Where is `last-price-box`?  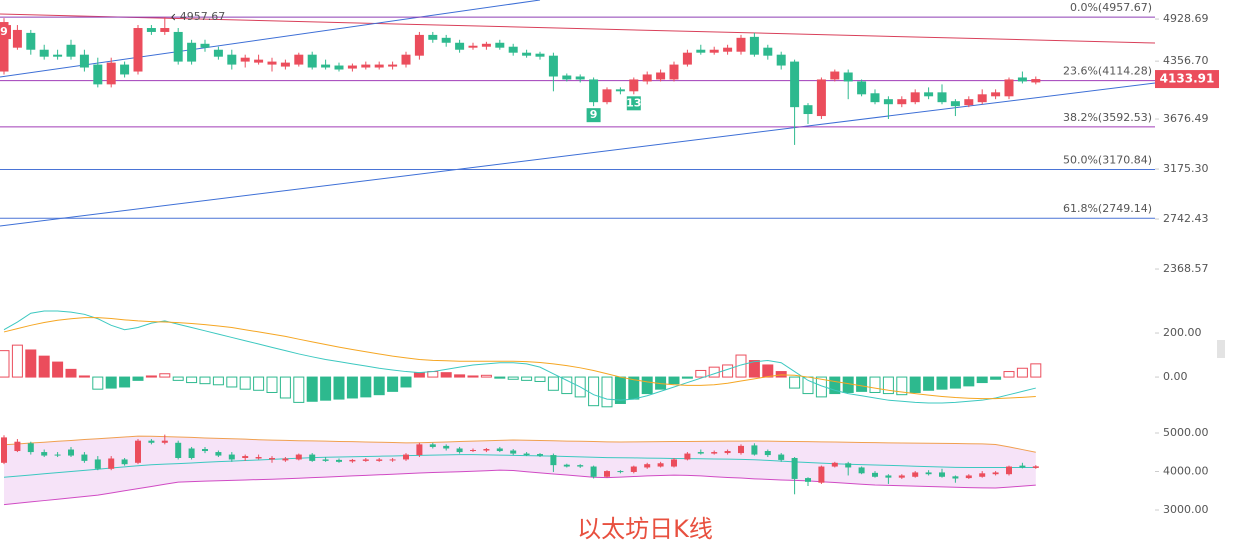
last-price-box is located at coordinates (1187, 79).